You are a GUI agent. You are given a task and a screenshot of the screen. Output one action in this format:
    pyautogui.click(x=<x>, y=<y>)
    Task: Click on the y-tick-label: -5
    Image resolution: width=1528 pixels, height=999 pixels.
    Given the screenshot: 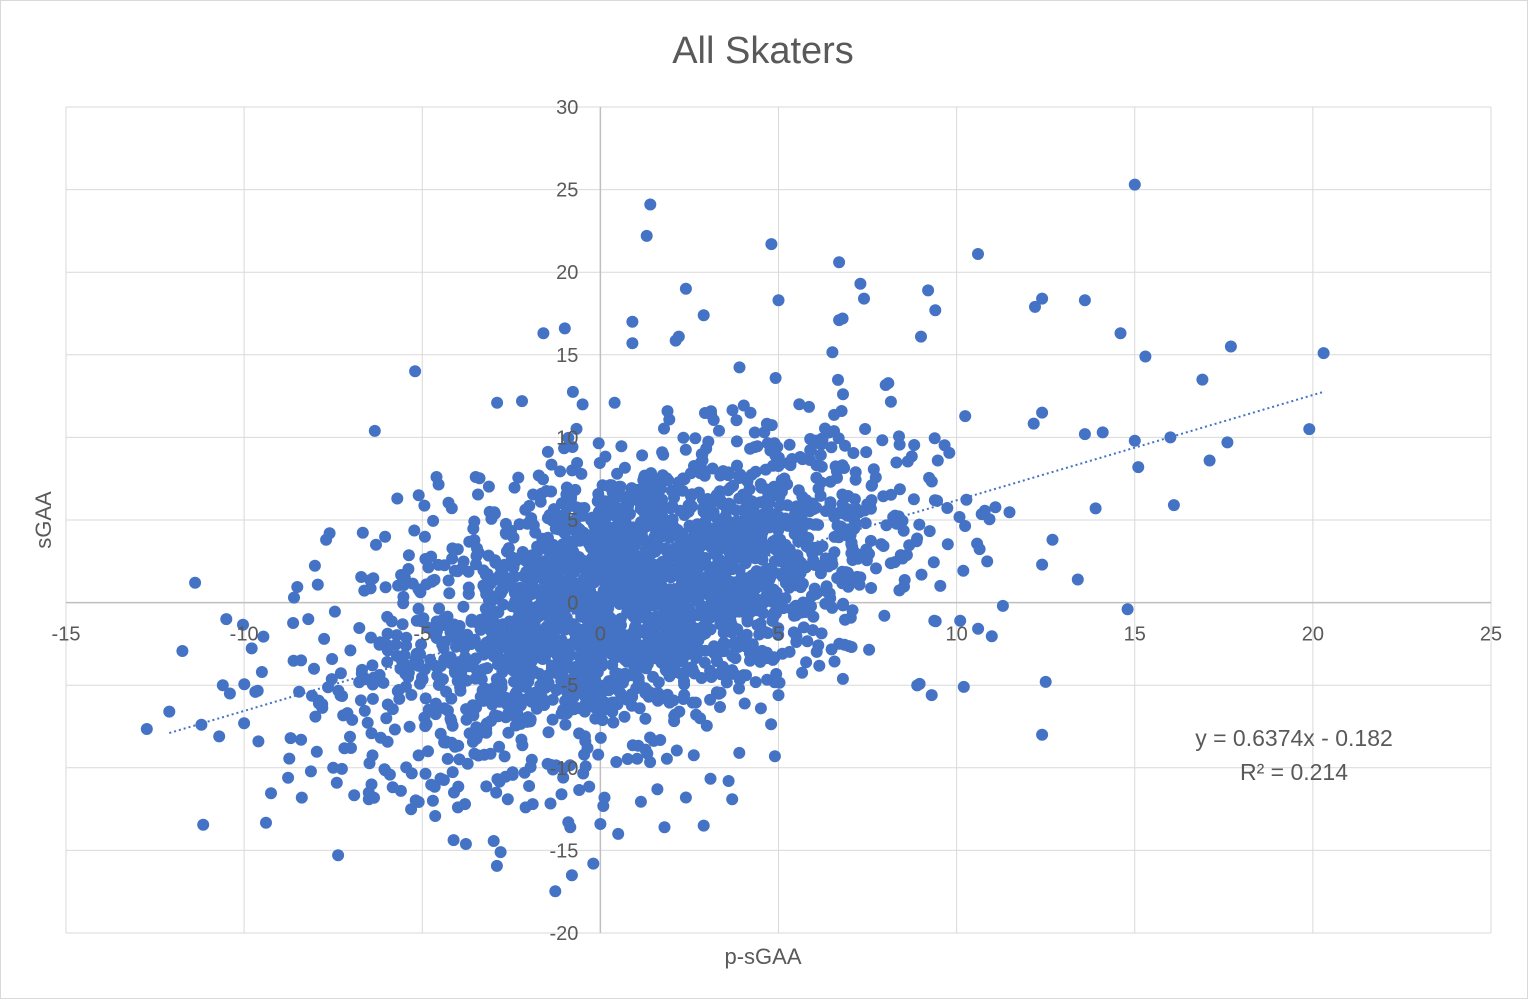 What is the action you would take?
    pyautogui.click(x=570, y=686)
    